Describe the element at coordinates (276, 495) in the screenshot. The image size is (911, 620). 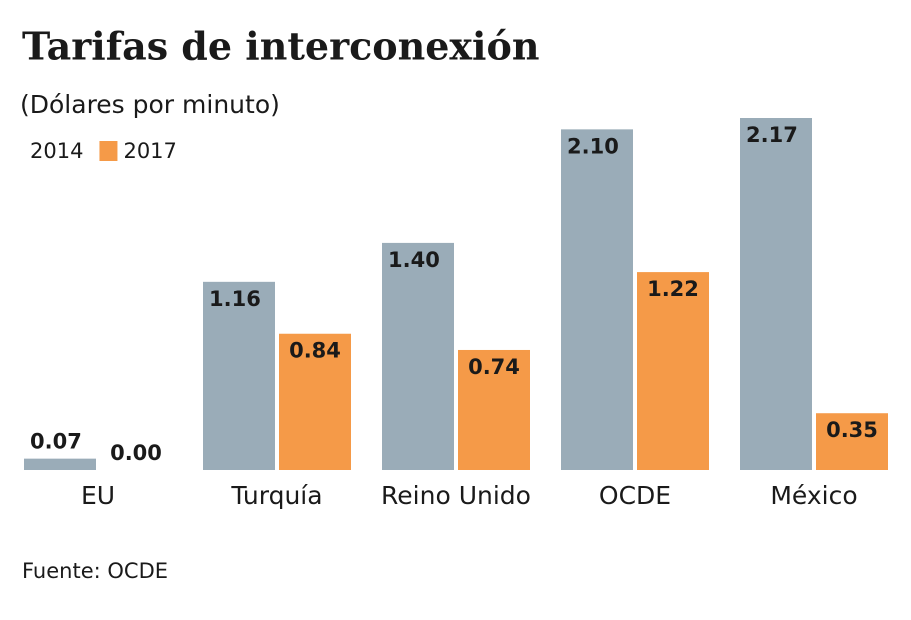
I see `x-tick-label: Turquía` at that location.